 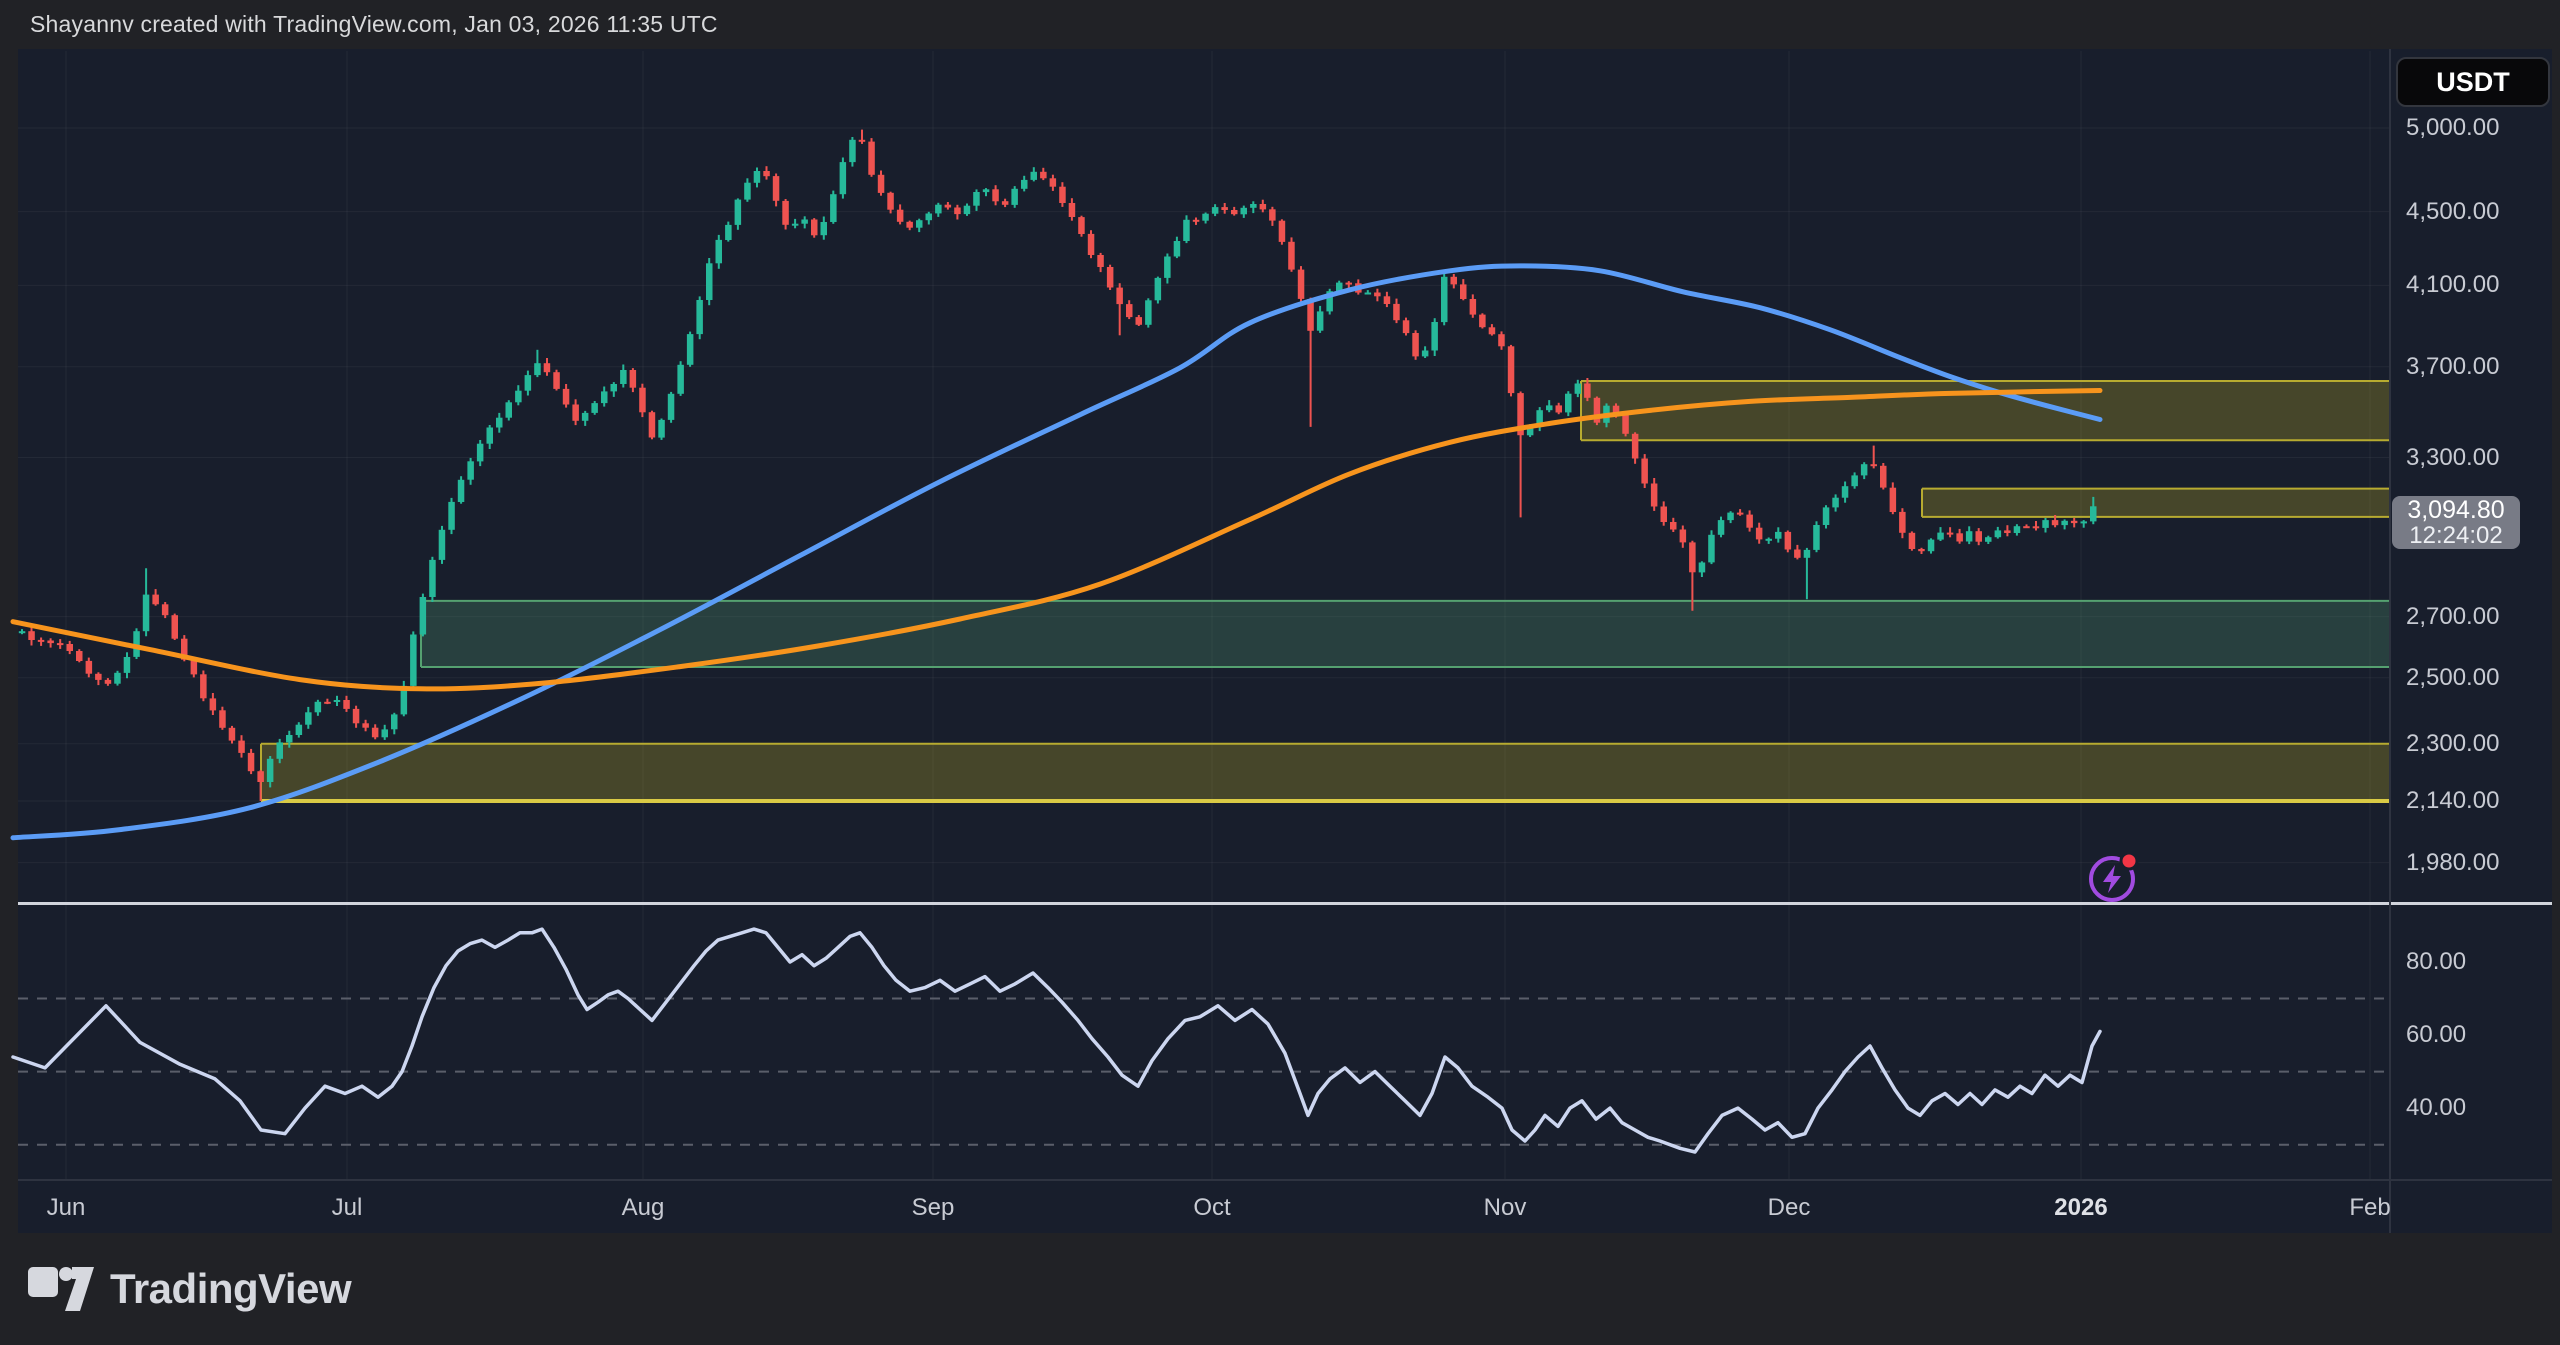 What do you see at coordinates (1789, 1207) in the screenshot?
I see `time-tick-label: Dec` at bounding box center [1789, 1207].